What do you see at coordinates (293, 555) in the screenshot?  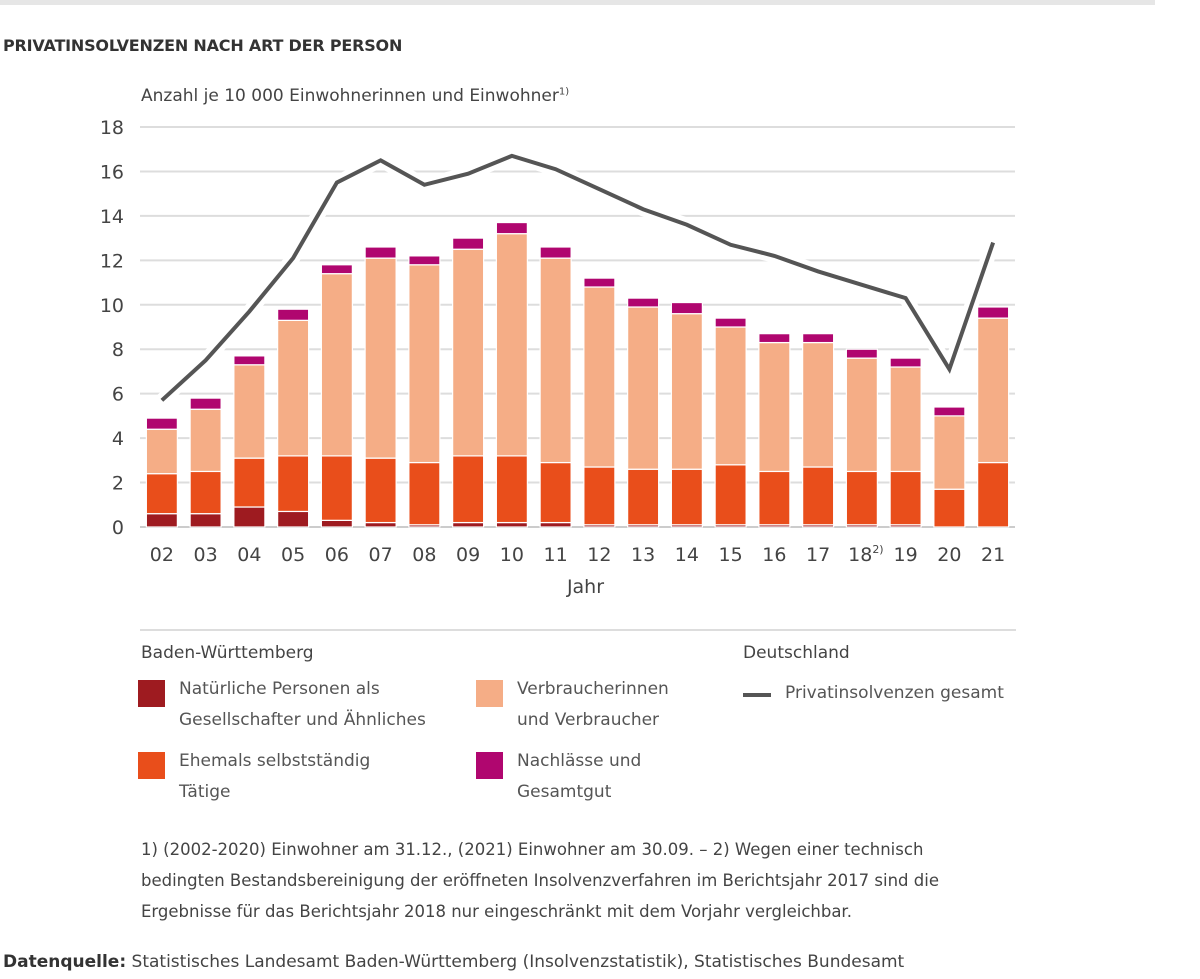 I see `x-tick-label: 05` at bounding box center [293, 555].